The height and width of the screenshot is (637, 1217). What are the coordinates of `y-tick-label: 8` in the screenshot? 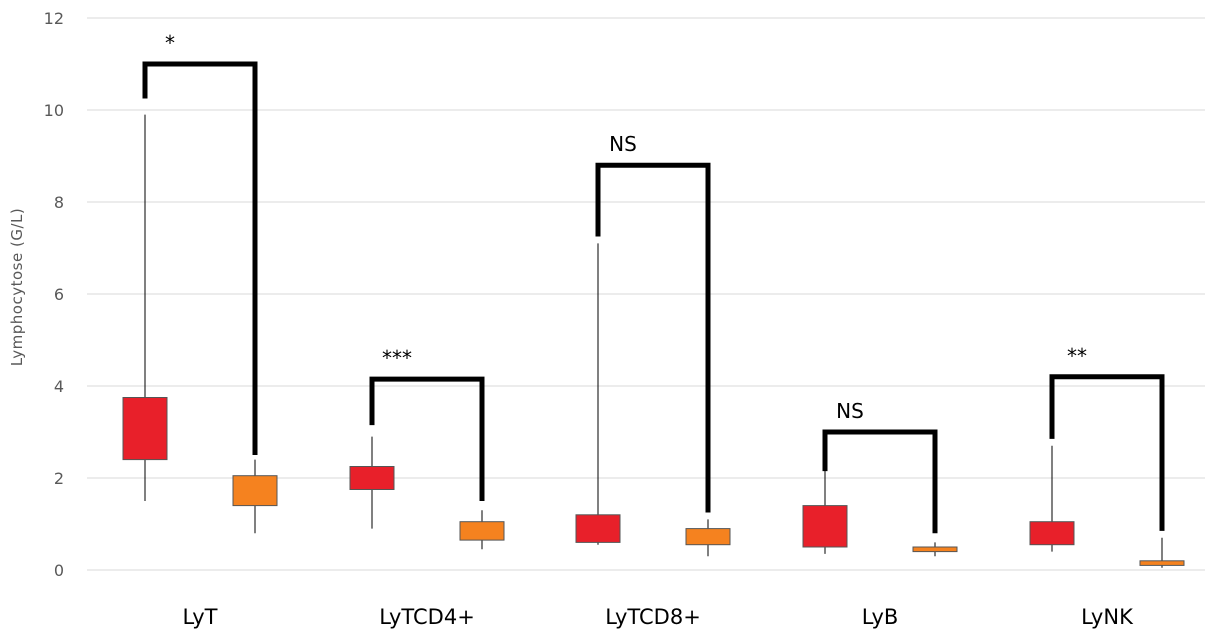 It's located at (59, 202).